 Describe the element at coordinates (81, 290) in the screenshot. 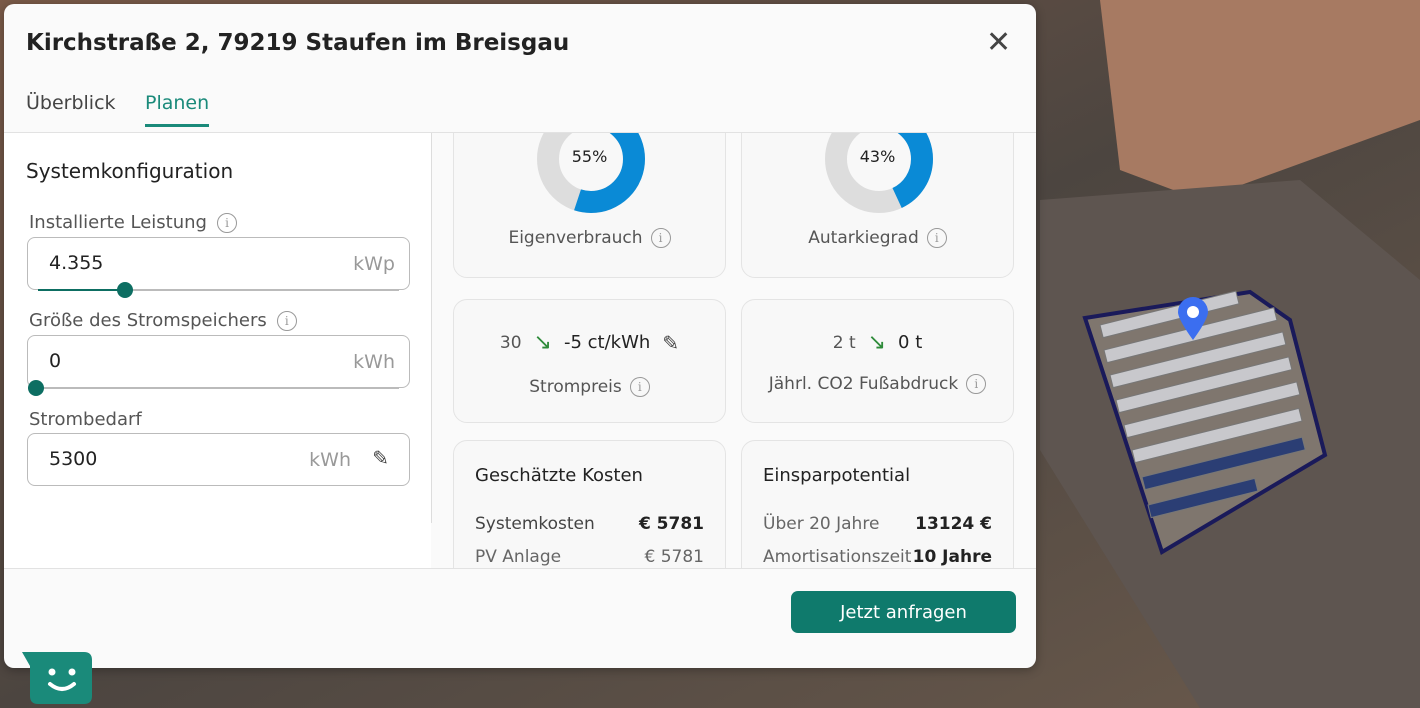

I see `slider-fill` at that location.